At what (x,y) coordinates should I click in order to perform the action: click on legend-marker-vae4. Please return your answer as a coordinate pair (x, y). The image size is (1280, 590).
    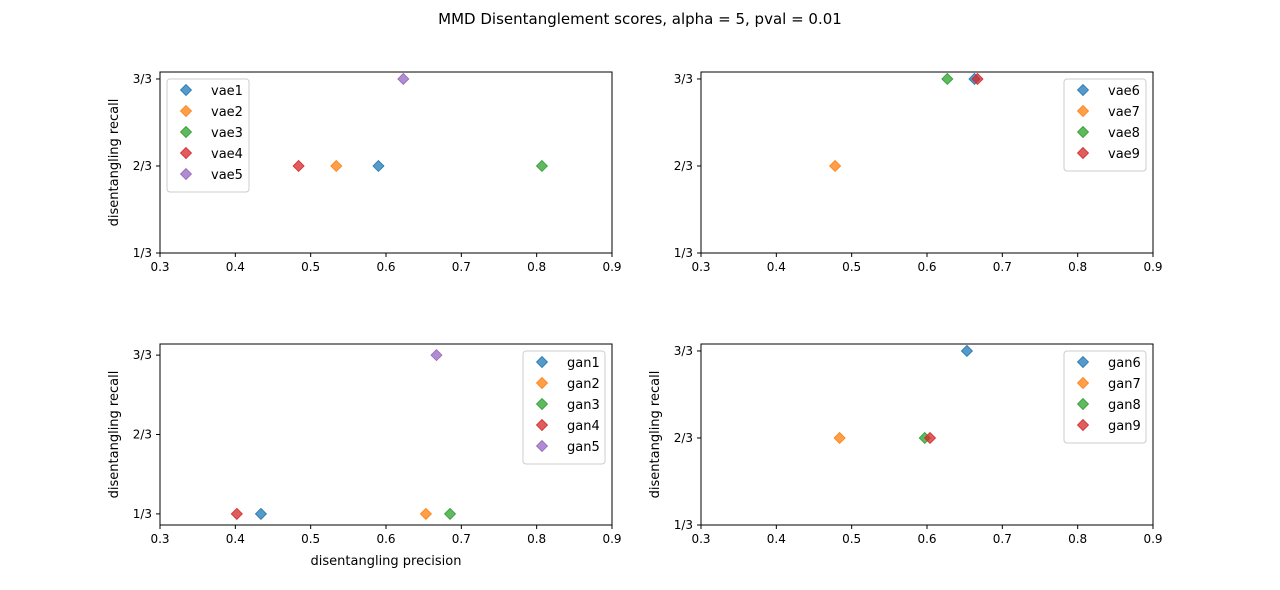
    Looking at the image, I should click on (186, 153).